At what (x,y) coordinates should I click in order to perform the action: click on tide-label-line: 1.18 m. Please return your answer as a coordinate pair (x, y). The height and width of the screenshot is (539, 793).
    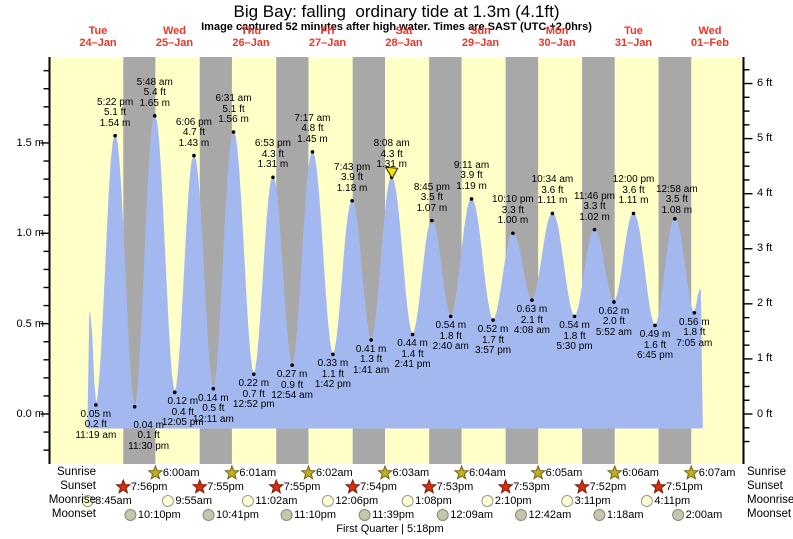
    Looking at the image, I should click on (352, 188).